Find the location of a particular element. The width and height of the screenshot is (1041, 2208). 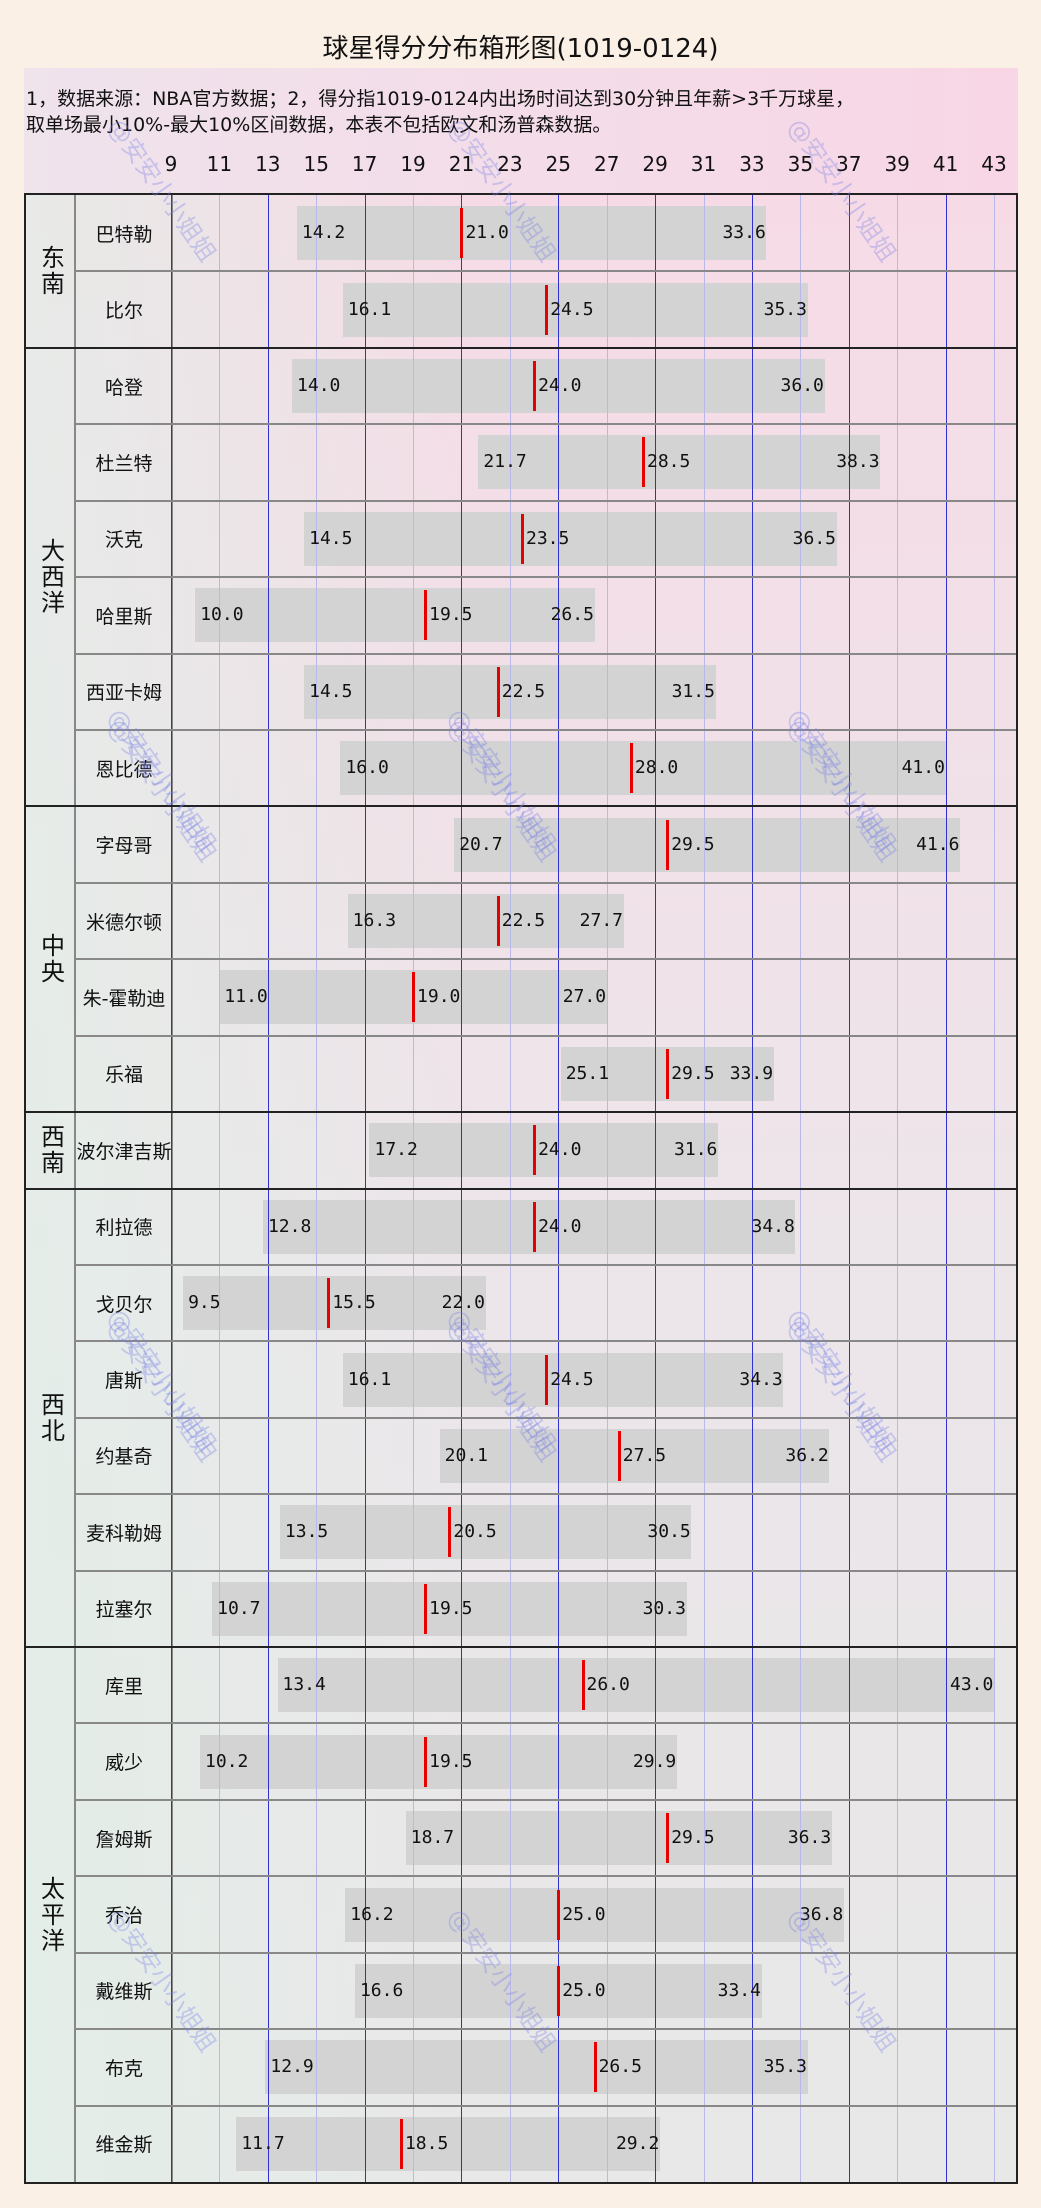

x-tick-label: 13 is located at coordinates (268, 164).